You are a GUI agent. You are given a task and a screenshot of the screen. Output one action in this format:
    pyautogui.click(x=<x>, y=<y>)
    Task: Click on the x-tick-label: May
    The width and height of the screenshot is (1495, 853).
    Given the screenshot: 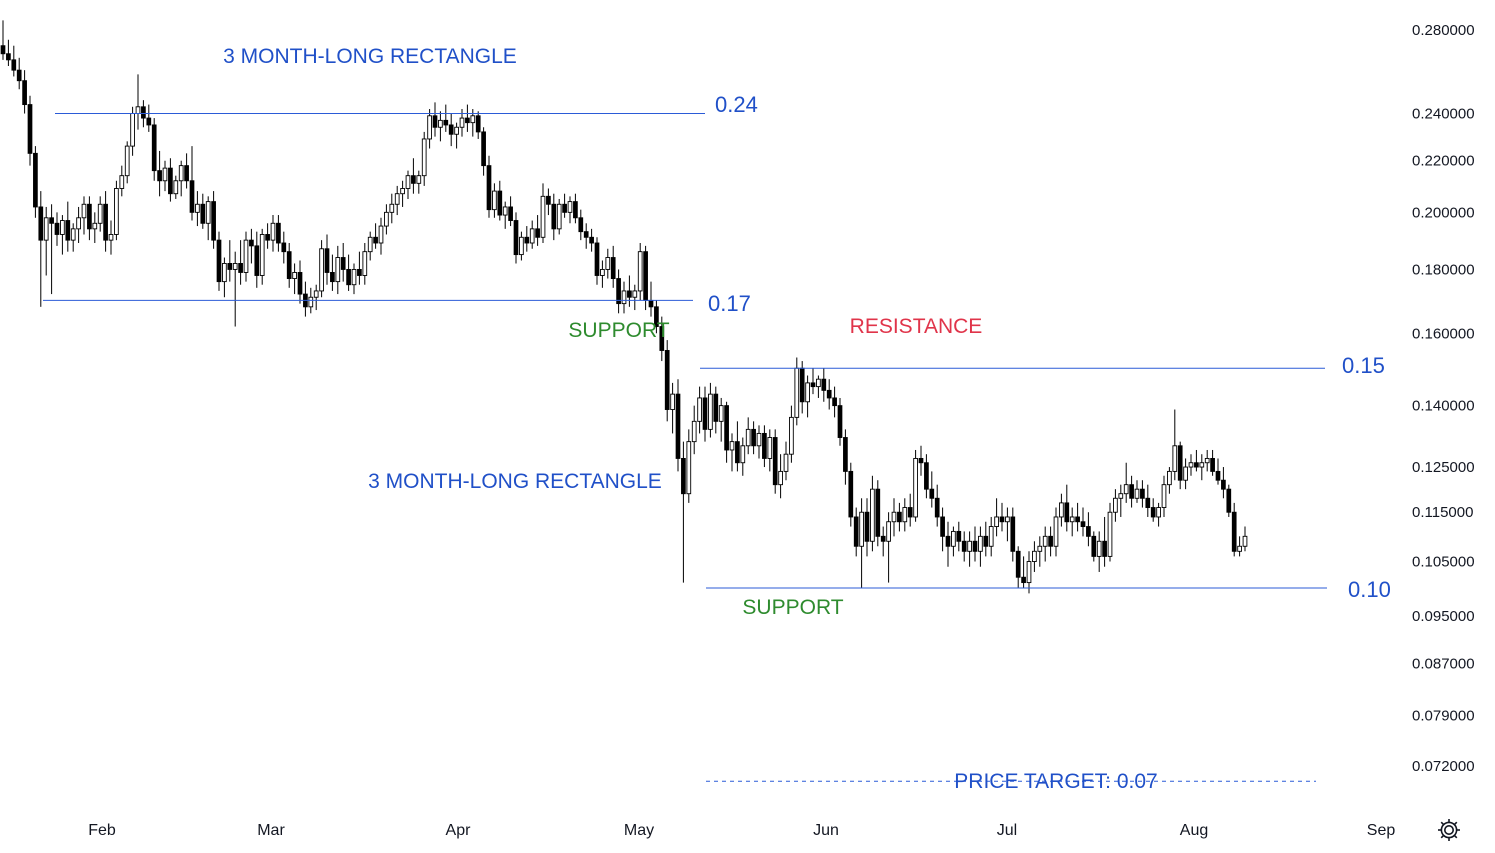 What is the action you would take?
    pyautogui.click(x=639, y=830)
    